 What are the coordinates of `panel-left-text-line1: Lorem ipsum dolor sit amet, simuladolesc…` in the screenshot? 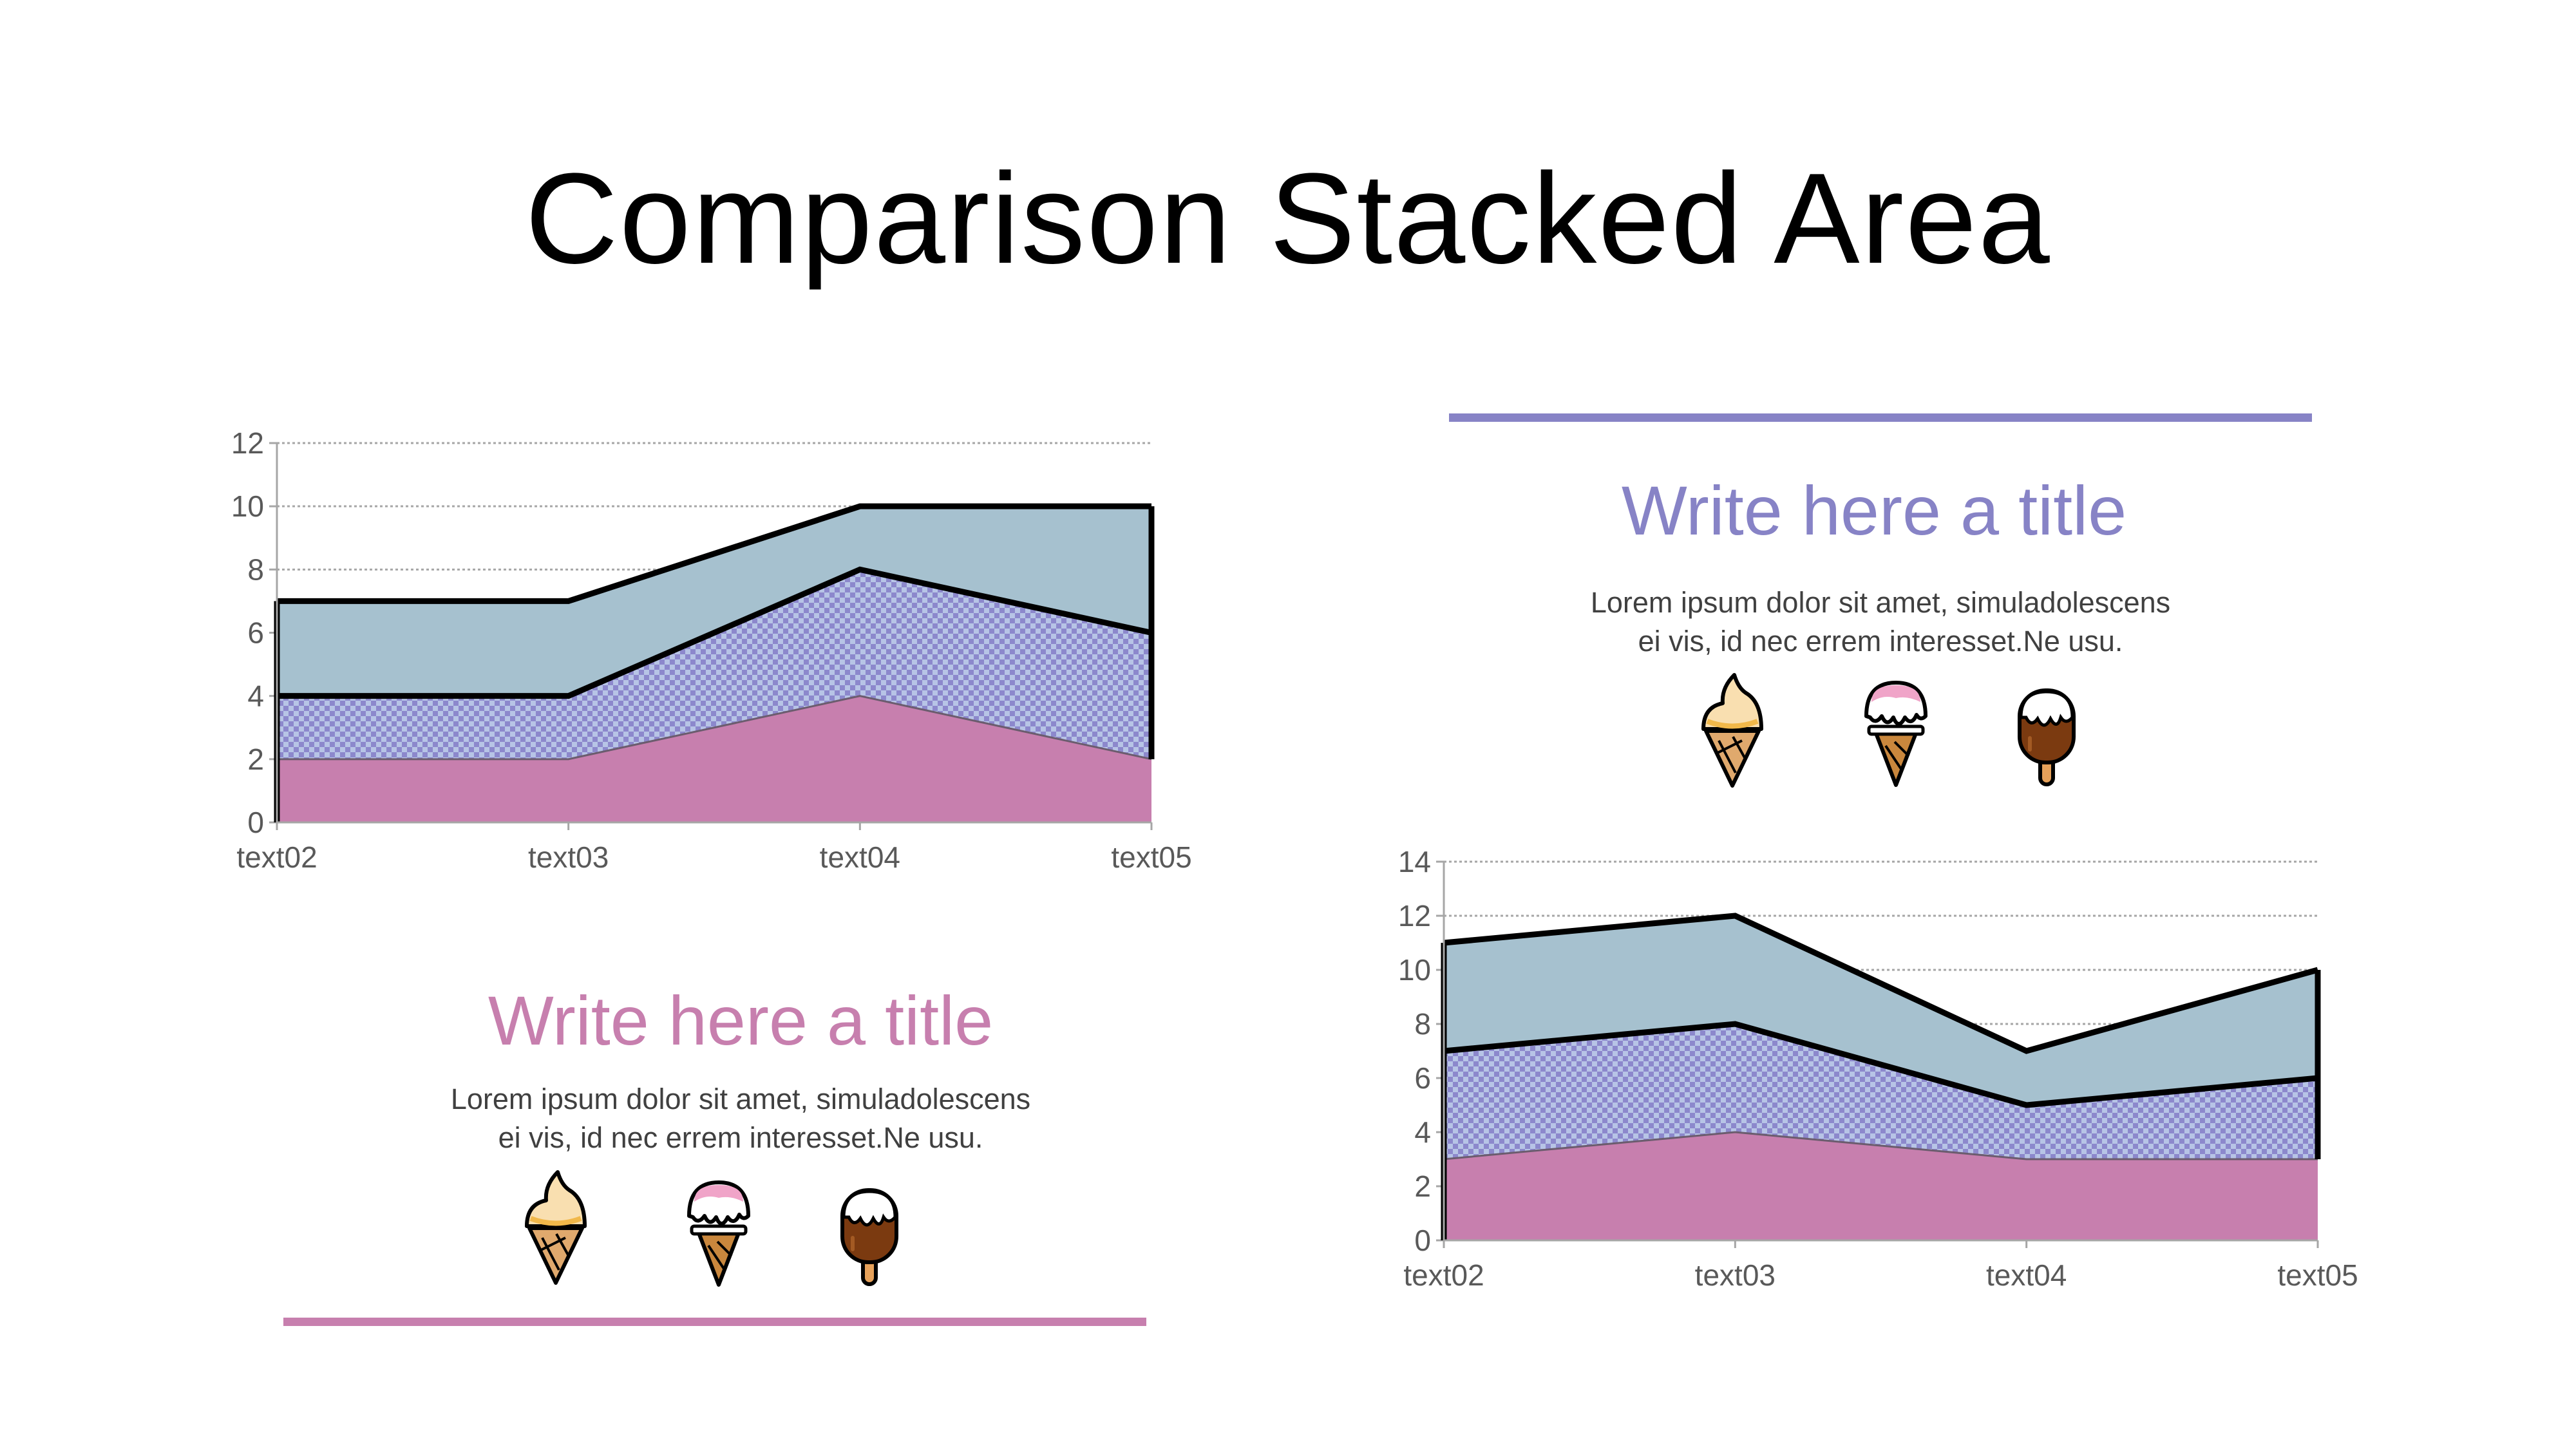 It's located at (741, 1099).